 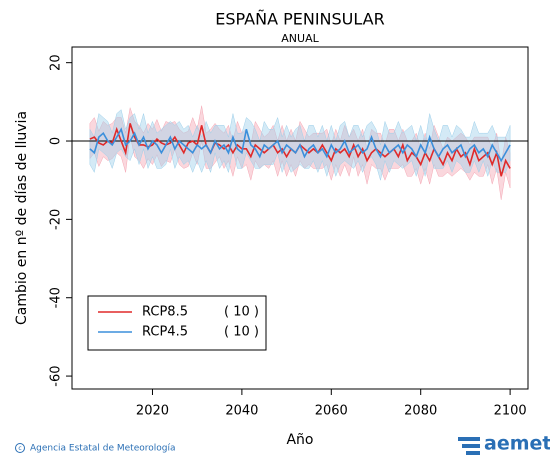 What do you see at coordinates (283, 444) in the screenshot?
I see `footer: c Agencia Estatal de Meteorología aemet` at bounding box center [283, 444].